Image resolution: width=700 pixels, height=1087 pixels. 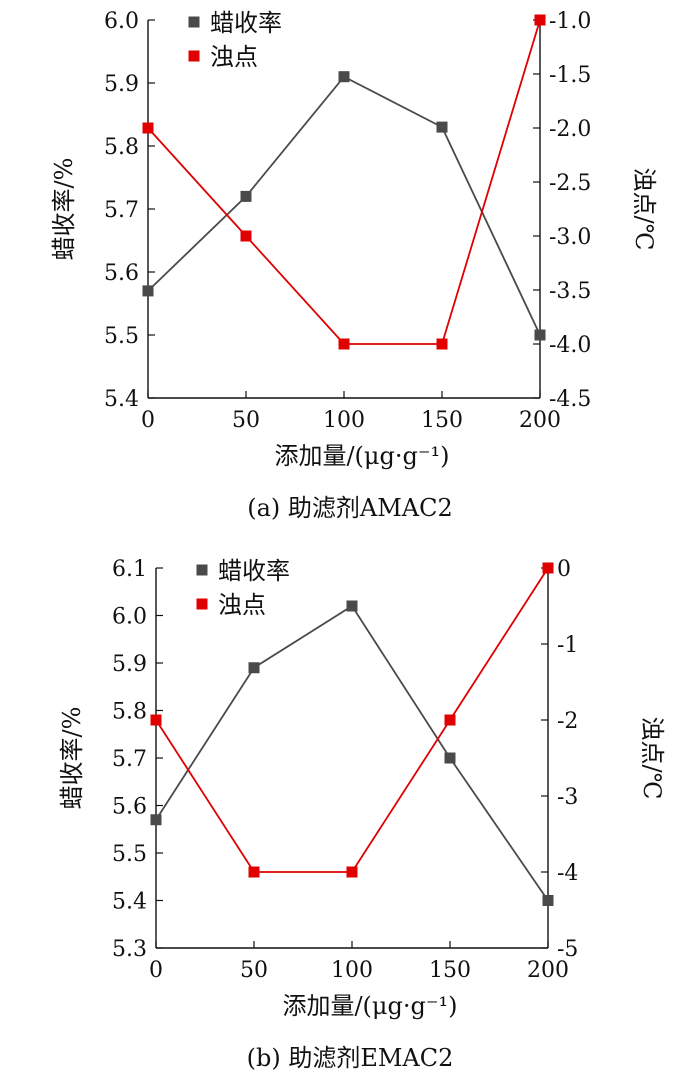 What do you see at coordinates (129, 569) in the screenshot?
I see `y-left-tick-label: 6.1` at bounding box center [129, 569].